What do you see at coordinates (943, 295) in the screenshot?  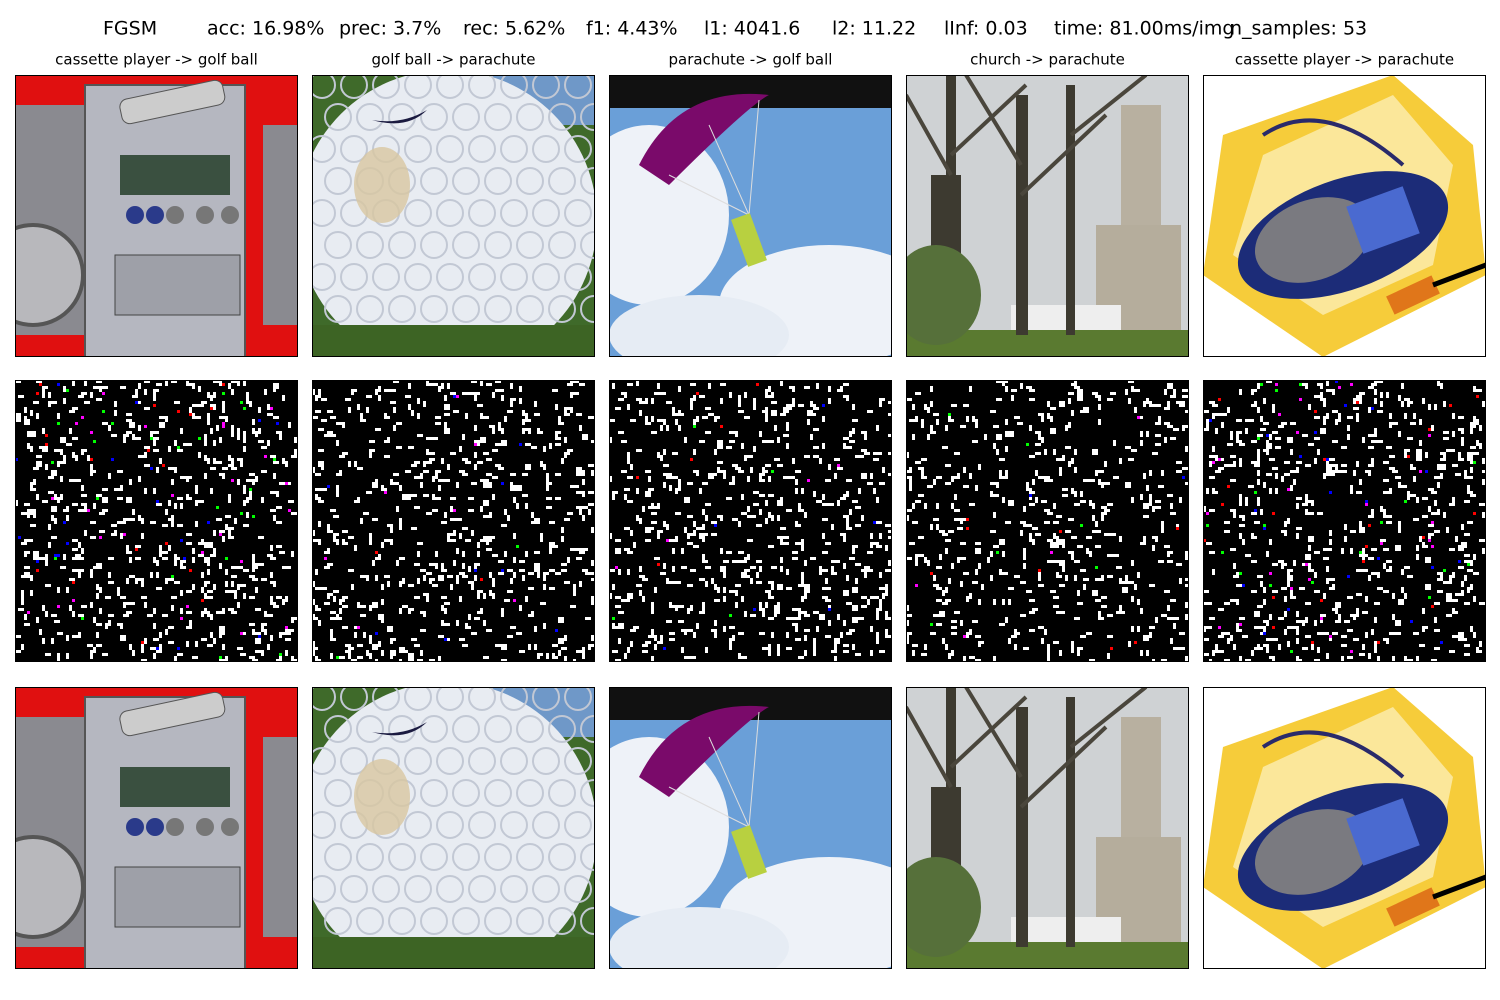 I see `bush` at bounding box center [943, 295].